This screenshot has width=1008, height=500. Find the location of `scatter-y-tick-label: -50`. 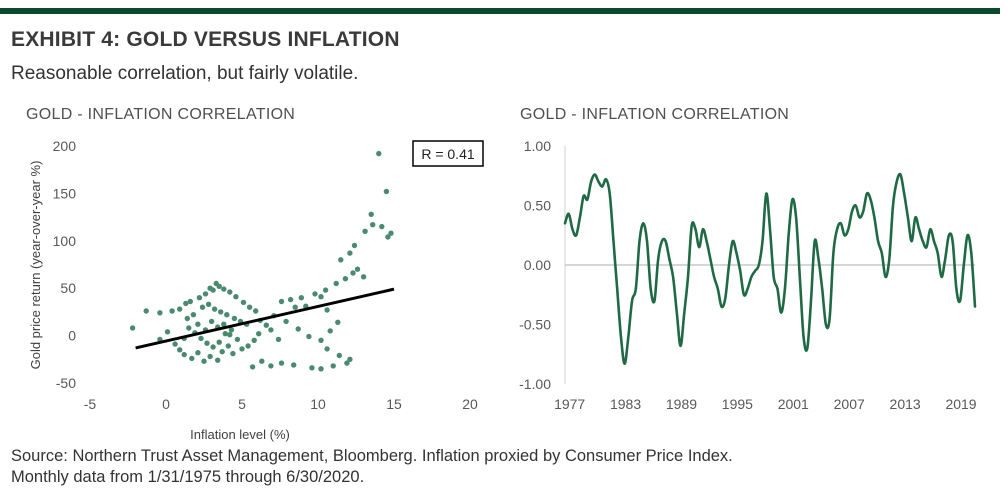

scatter-y-tick-label: -50 is located at coordinates (66, 383).